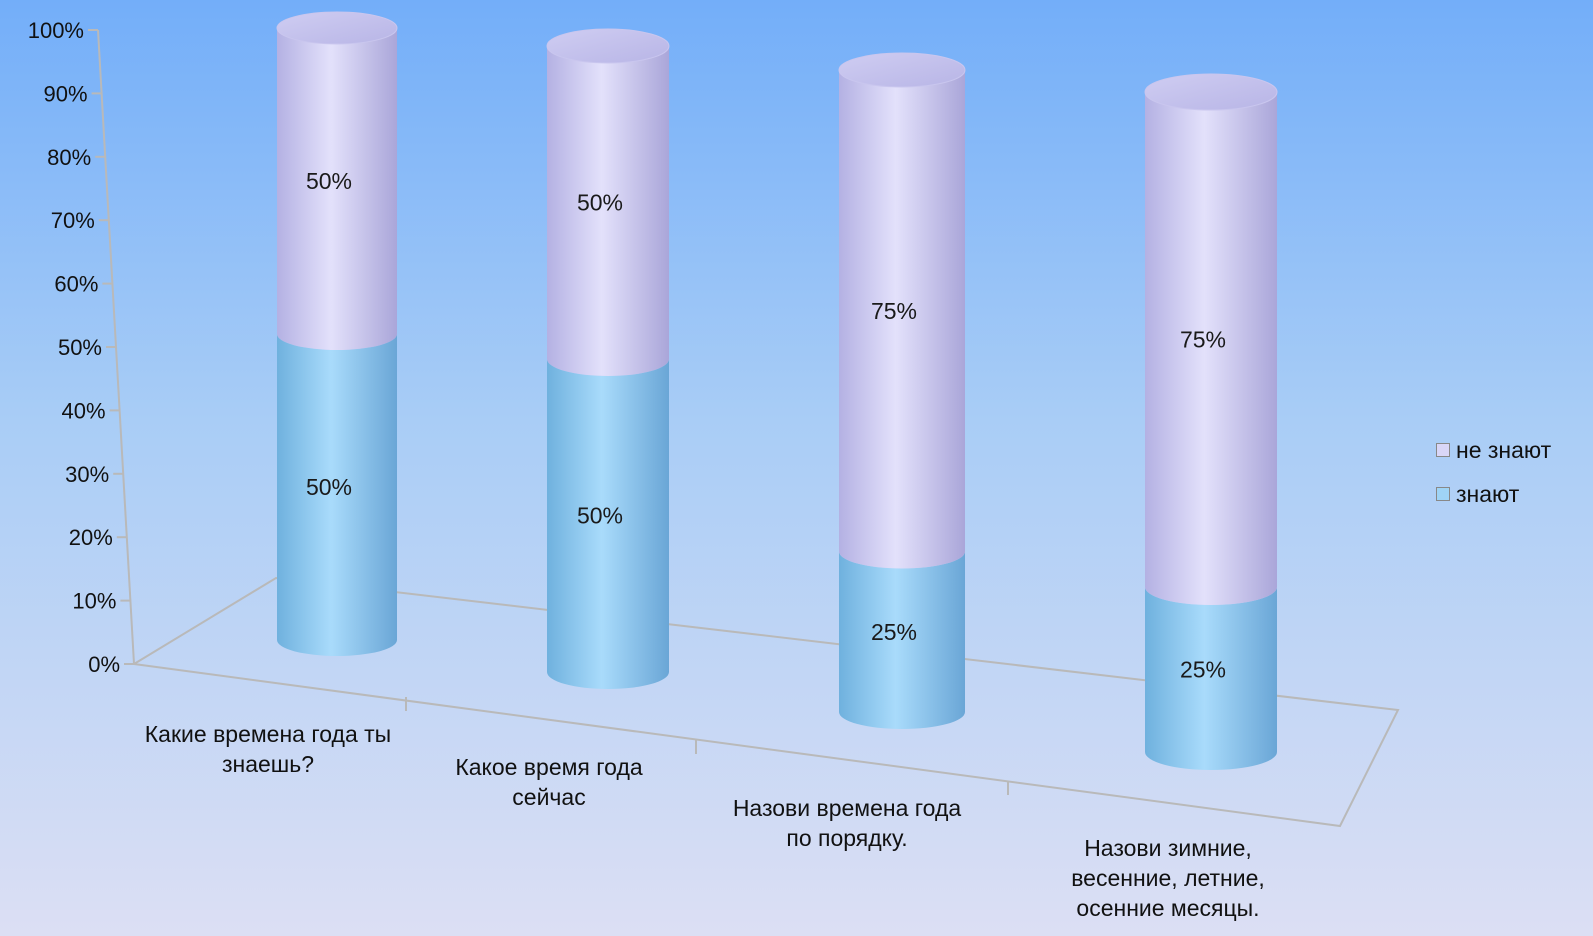 This screenshot has height=936, width=1593. Describe the element at coordinates (268, 749) in the screenshot. I see `category-label: Какие времена года ты знаешь?` at that location.